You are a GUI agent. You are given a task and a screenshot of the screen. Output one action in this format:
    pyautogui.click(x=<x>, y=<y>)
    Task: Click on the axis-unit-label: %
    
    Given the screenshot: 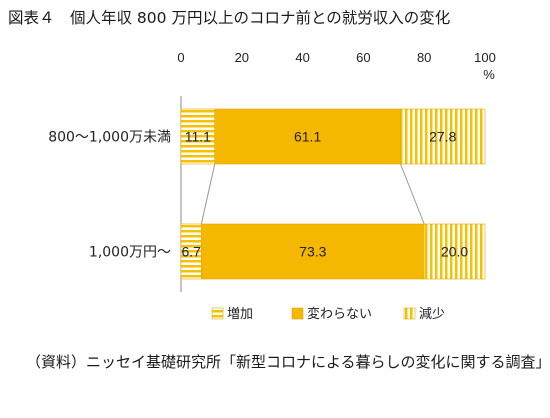 What is the action you would take?
    pyautogui.click(x=489, y=74)
    